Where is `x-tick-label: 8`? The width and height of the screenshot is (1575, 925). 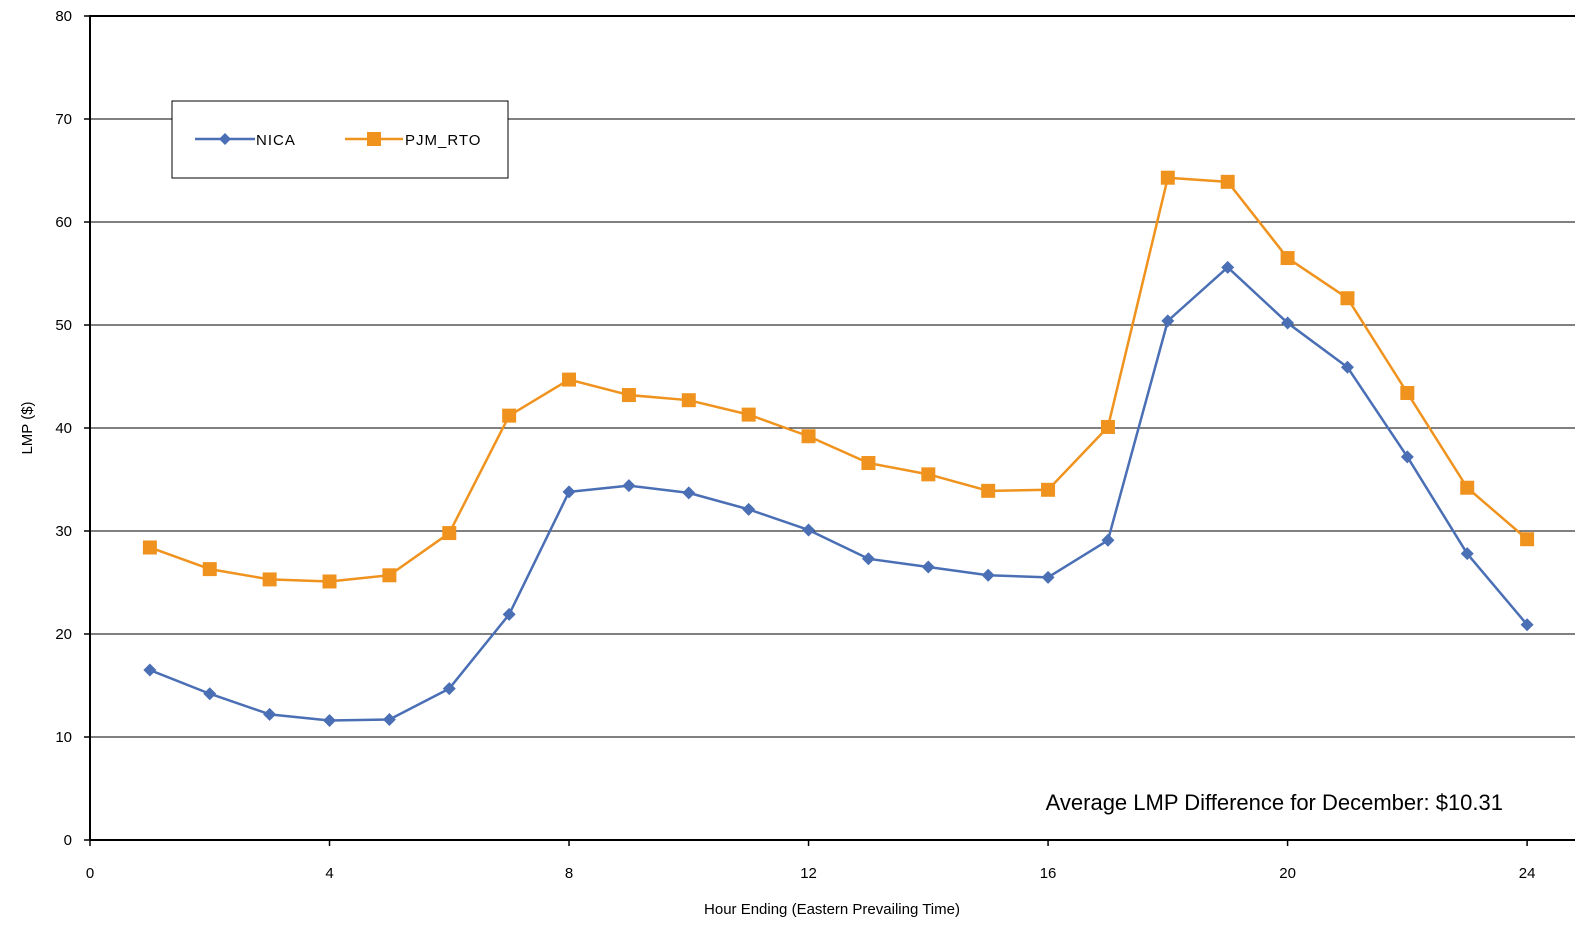
x-tick-label: 8 is located at coordinates (569, 873).